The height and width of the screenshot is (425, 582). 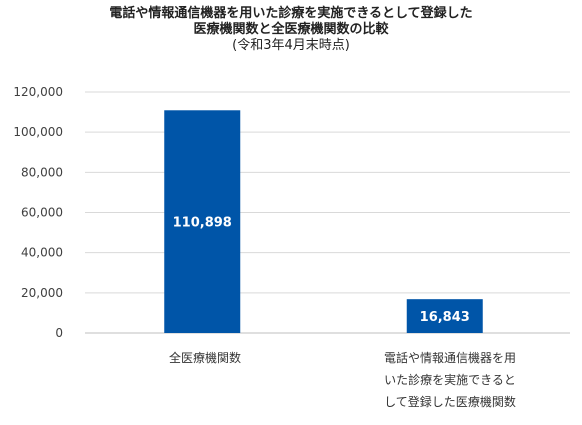 What do you see at coordinates (449, 358) in the screenshot?
I see `x-category-label-2-line-1: 電話や情報通信機器を用` at bounding box center [449, 358].